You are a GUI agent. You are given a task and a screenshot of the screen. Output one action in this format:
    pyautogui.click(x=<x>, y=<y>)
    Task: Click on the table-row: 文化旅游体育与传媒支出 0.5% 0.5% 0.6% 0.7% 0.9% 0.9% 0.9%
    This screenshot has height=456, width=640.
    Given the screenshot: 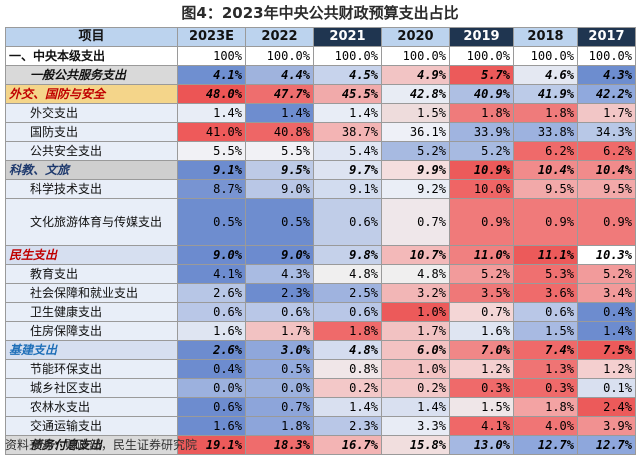 What is the action you would take?
    pyautogui.click(x=320, y=222)
    